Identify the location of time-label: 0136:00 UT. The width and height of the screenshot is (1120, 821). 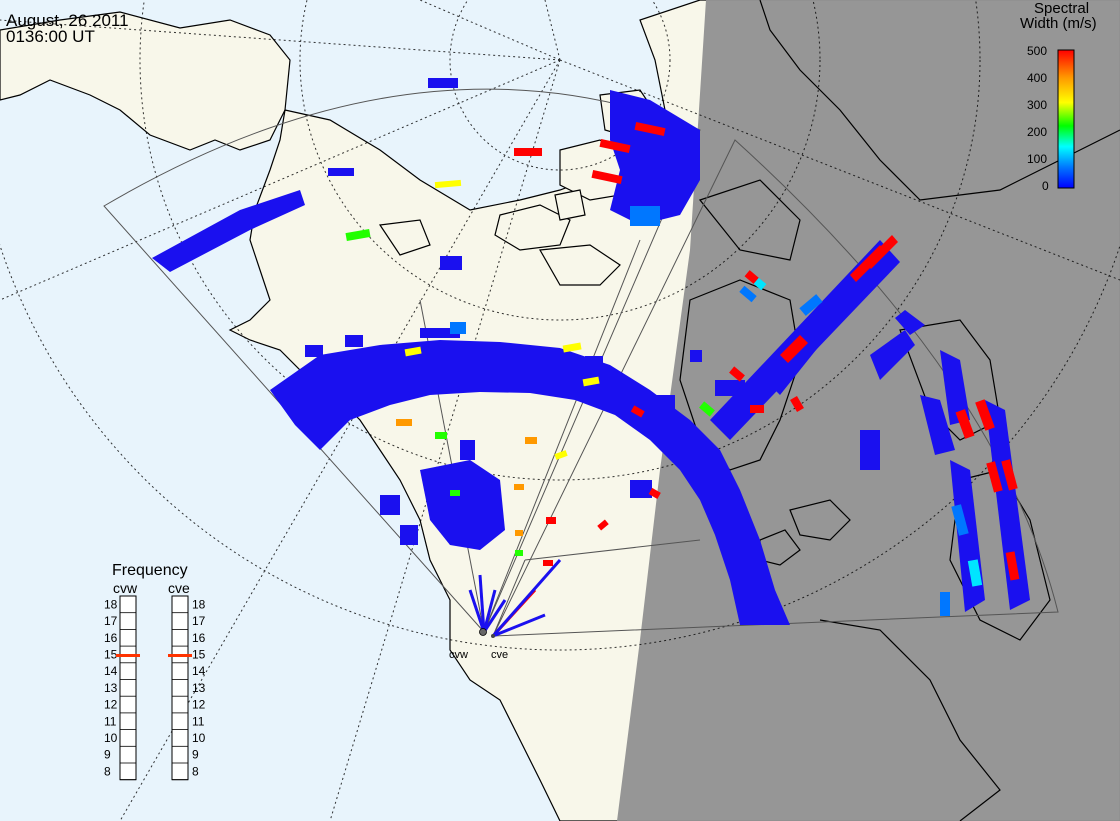
(50, 36).